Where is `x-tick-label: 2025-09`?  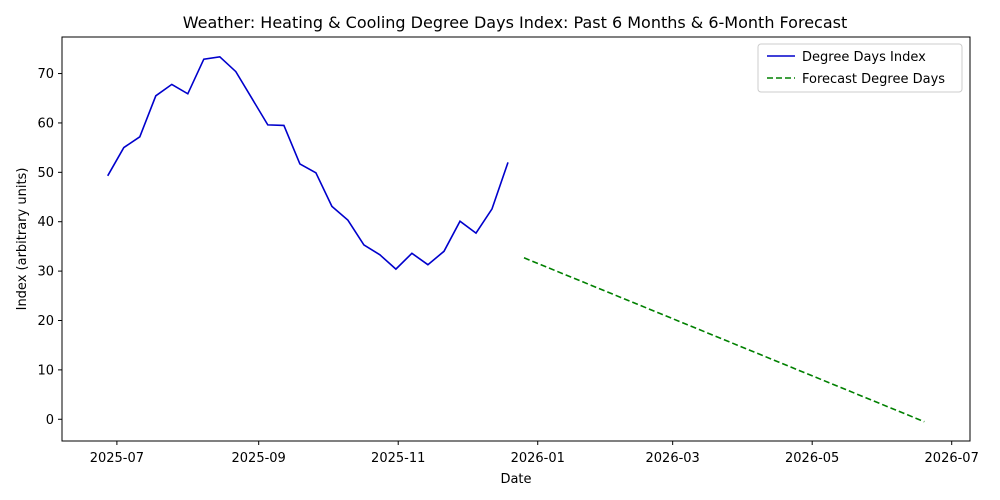 x-tick-label: 2025-09 is located at coordinates (259, 458).